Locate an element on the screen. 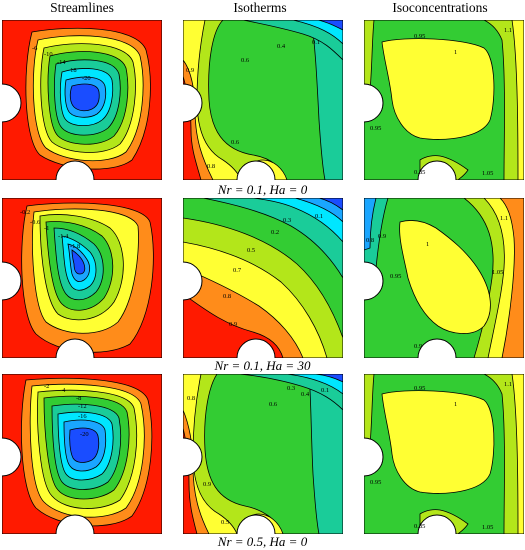 Image resolution: width=525 pixels, height=550 pixels. isoconcentrations-panel-row2: 1.1 0.8 0.9 1 0.95 1.05 0.9 is located at coordinates (444, 278).